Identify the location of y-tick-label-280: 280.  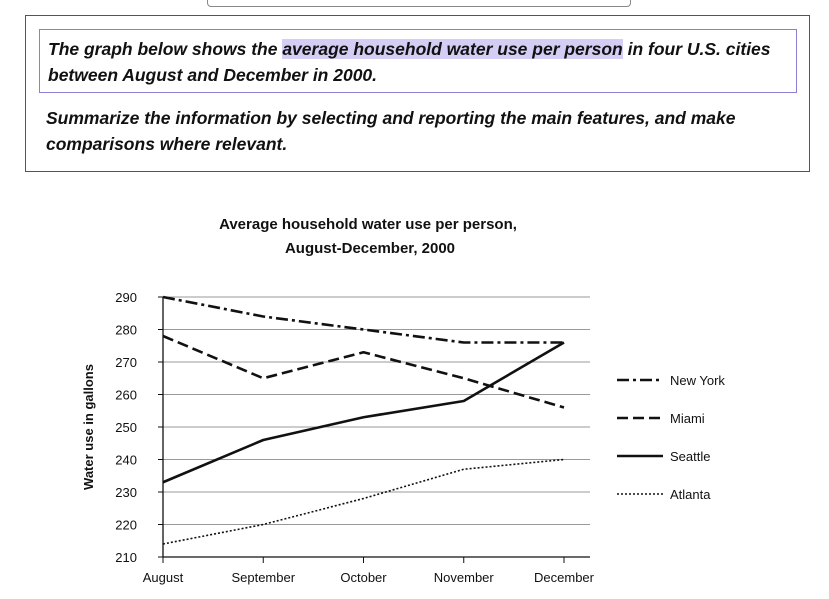
(126, 330).